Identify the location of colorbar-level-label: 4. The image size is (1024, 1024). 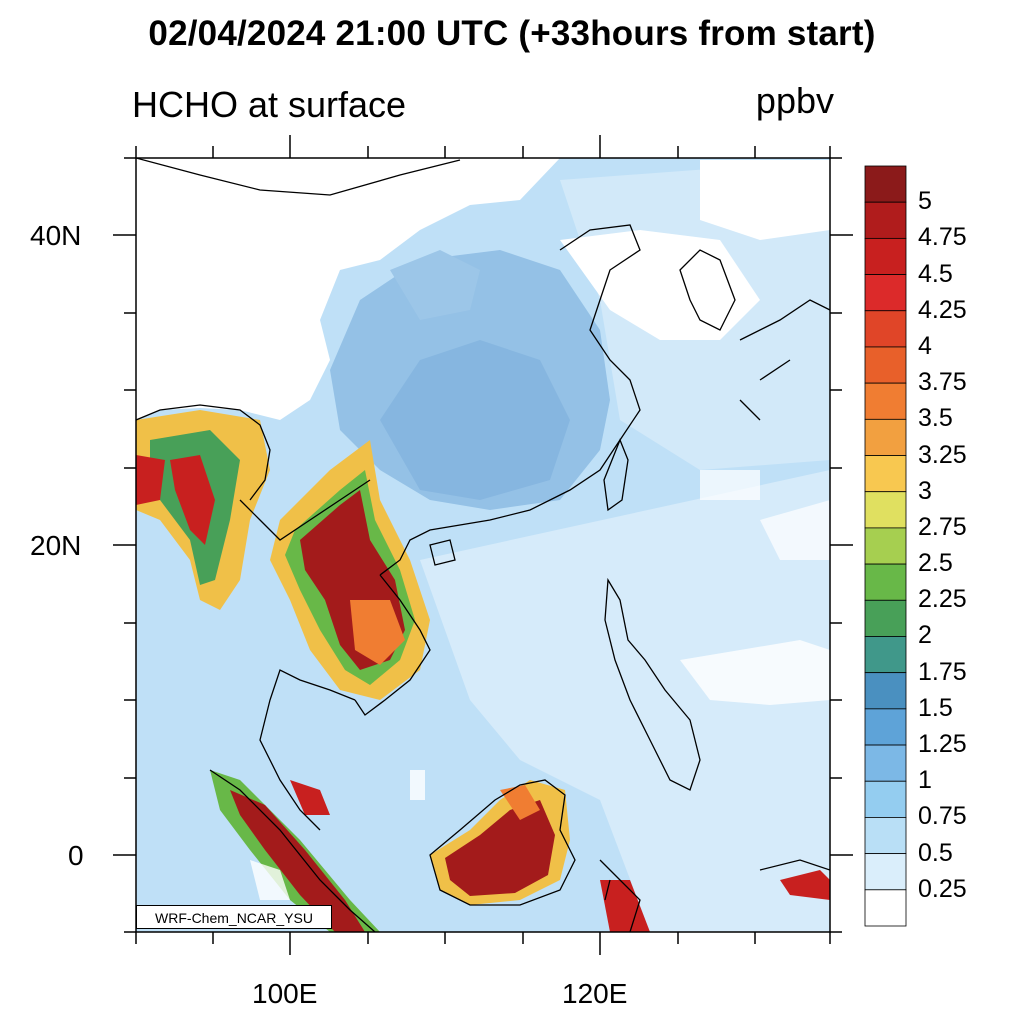
(925, 345).